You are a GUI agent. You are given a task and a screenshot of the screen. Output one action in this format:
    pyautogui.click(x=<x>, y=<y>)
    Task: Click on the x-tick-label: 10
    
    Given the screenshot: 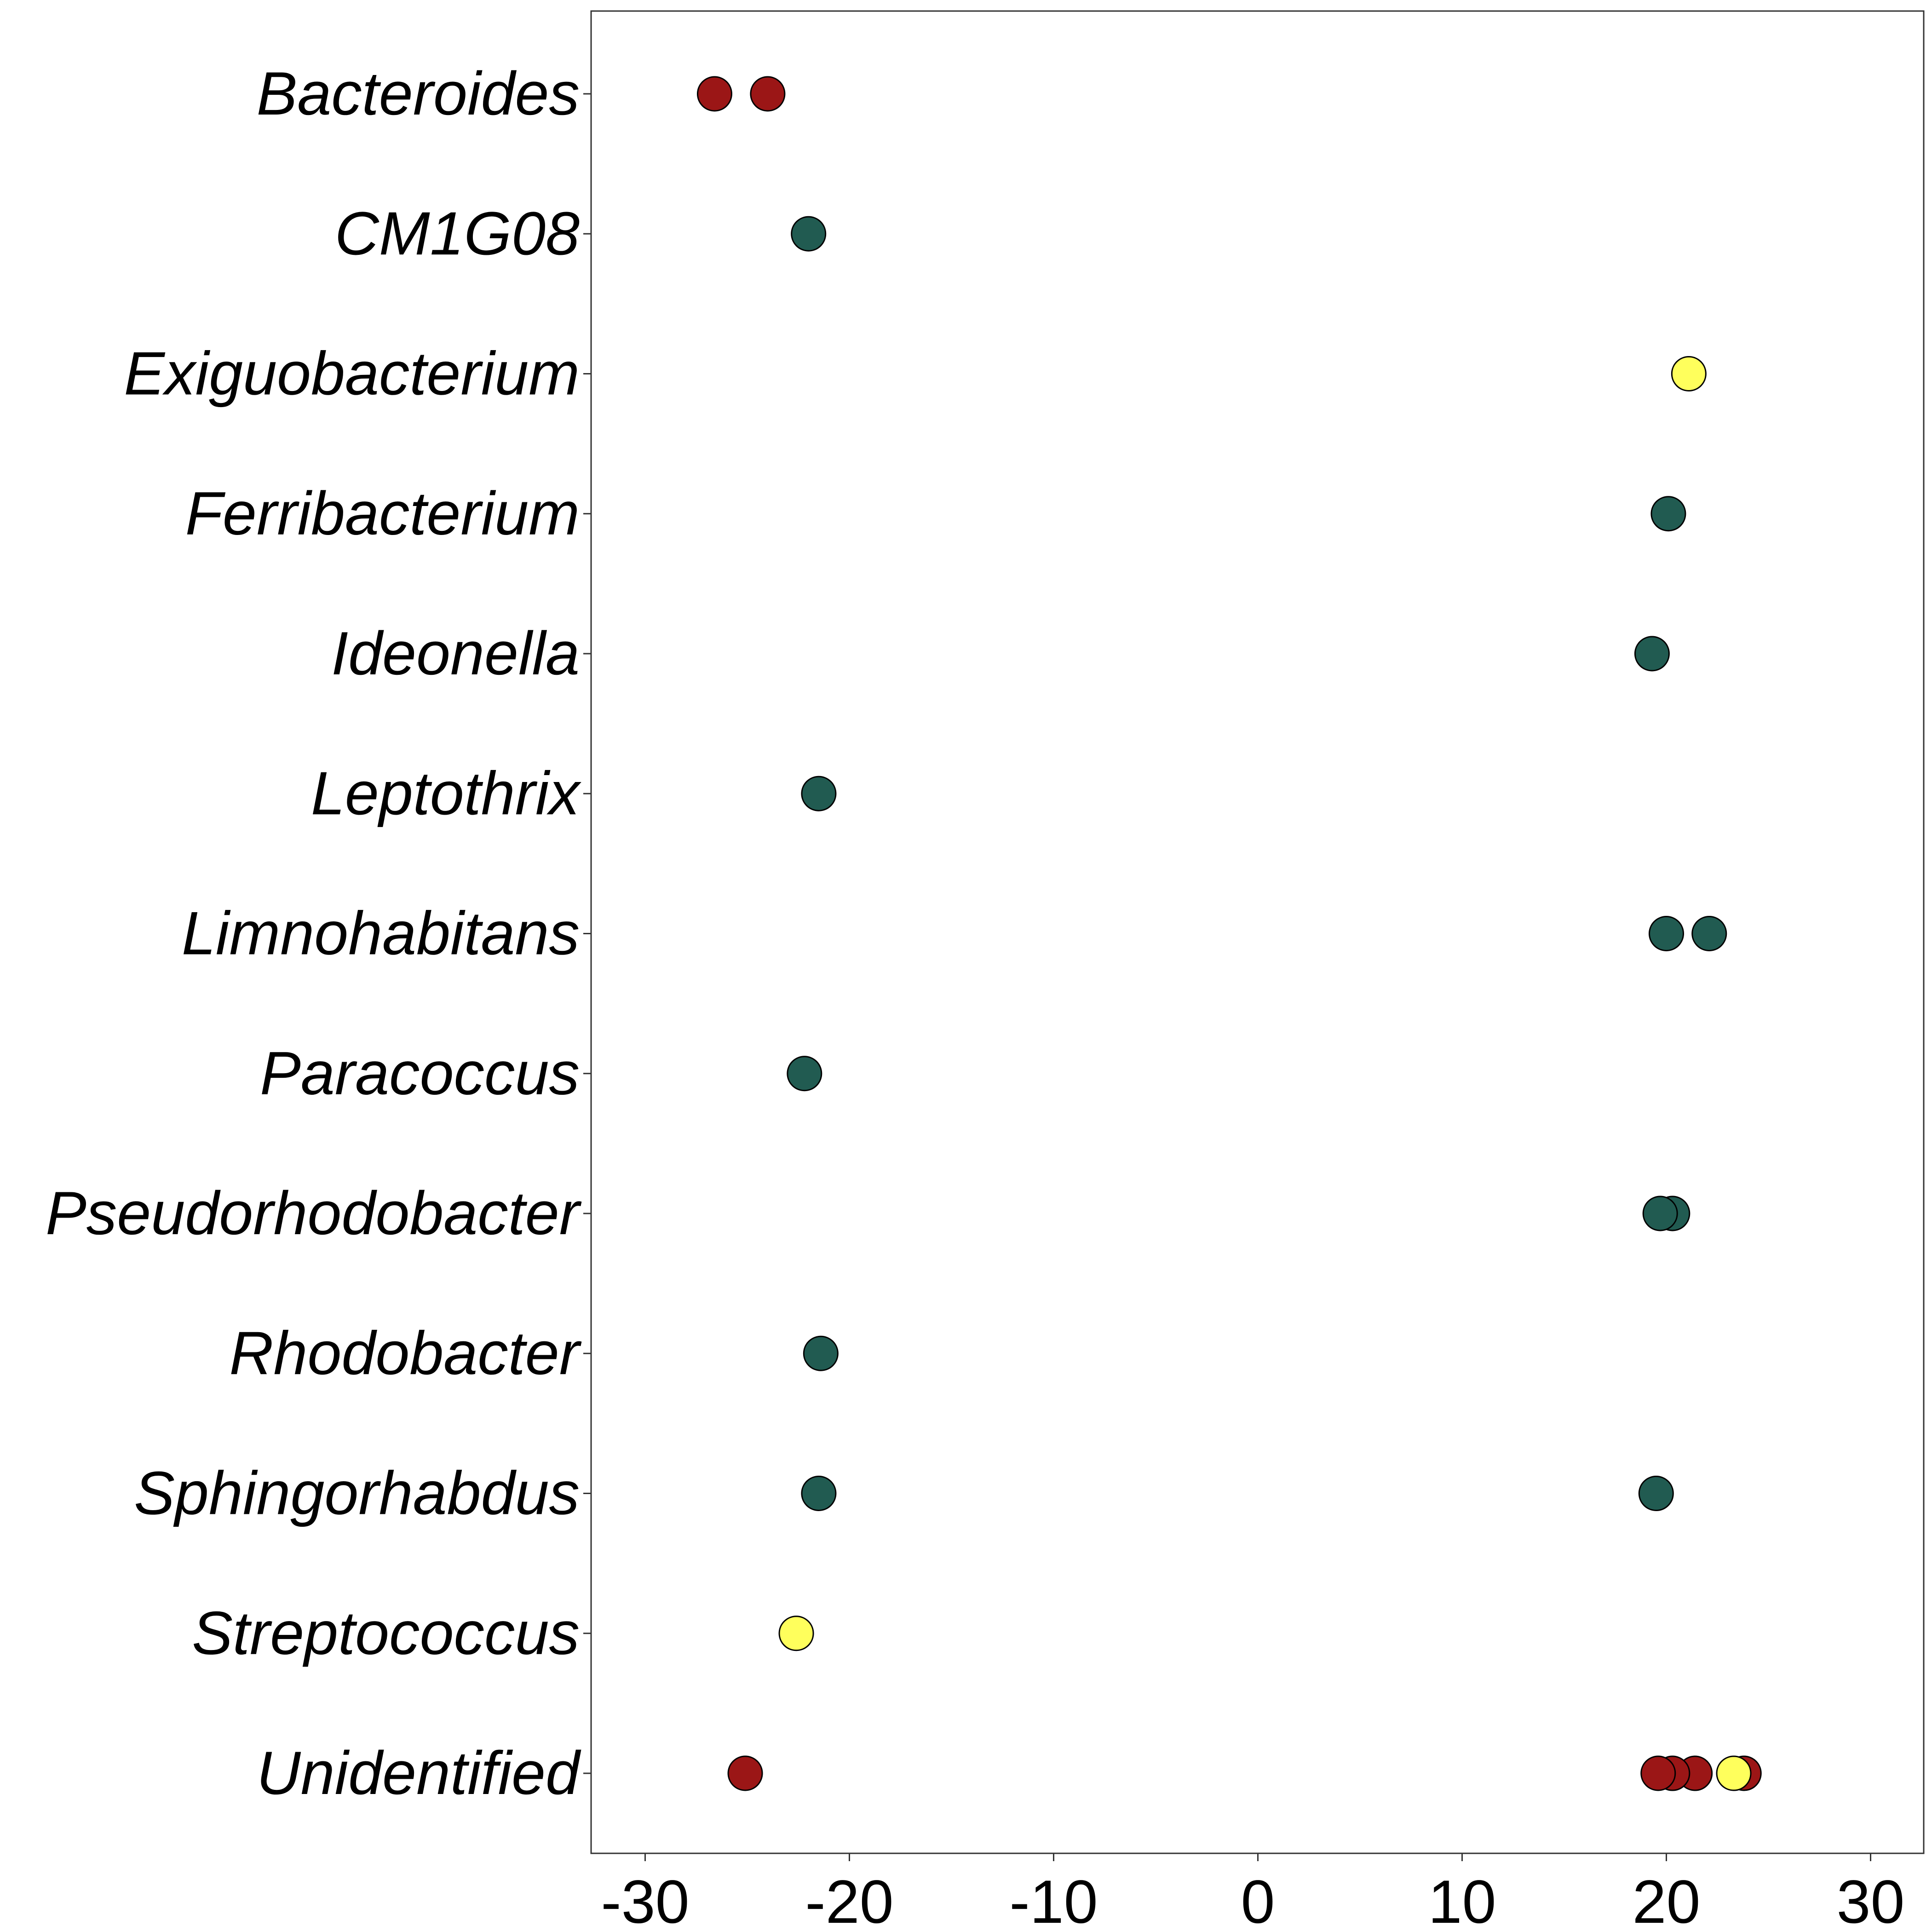 What is the action you would take?
    pyautogui.click(x=1462, y=1900)
    